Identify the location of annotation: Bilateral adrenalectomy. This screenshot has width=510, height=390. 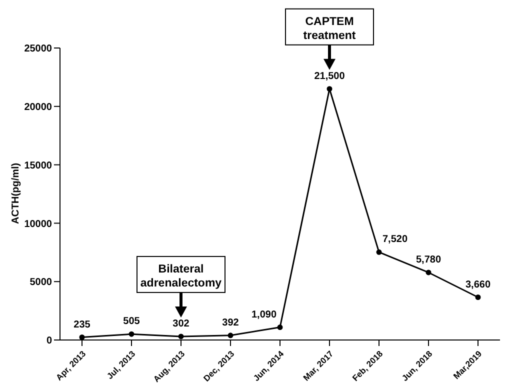
(181, 276).